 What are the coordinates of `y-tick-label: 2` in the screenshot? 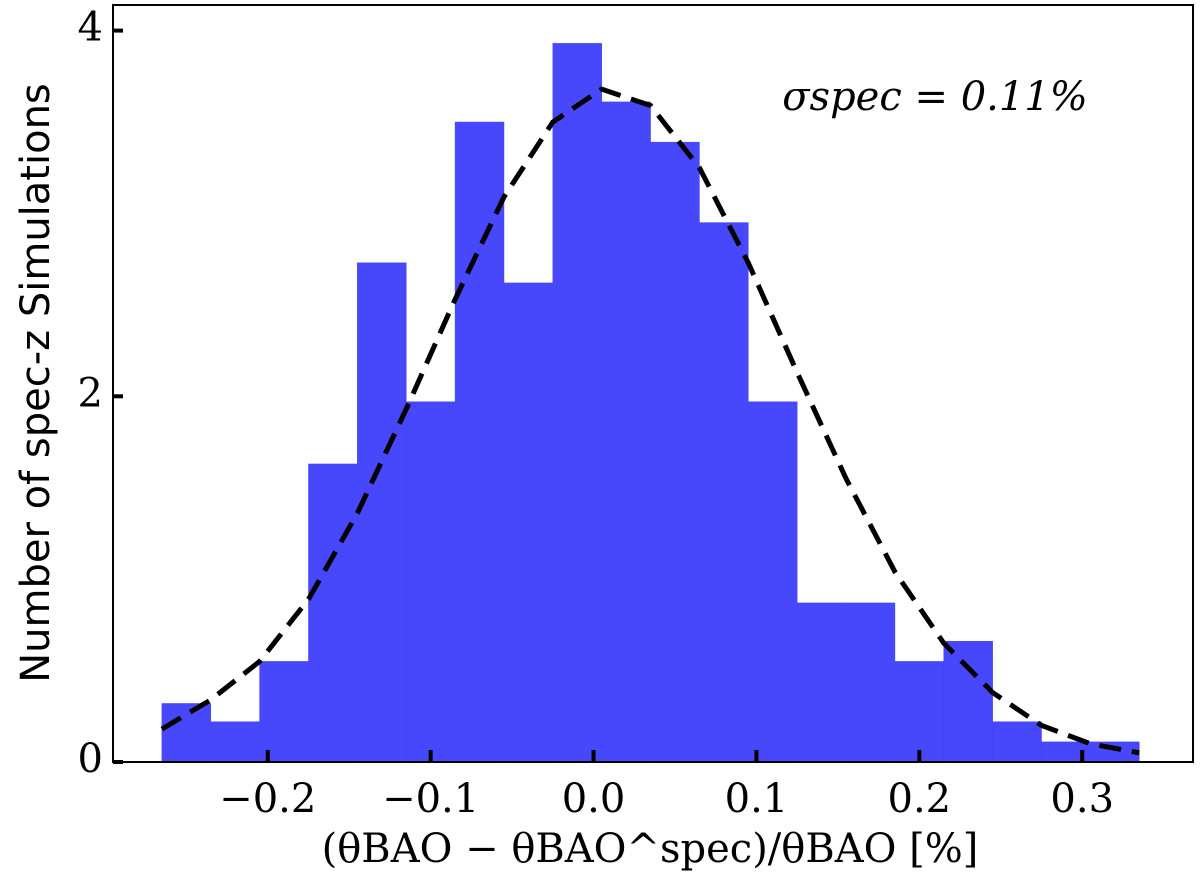 It's located at (90, 393).